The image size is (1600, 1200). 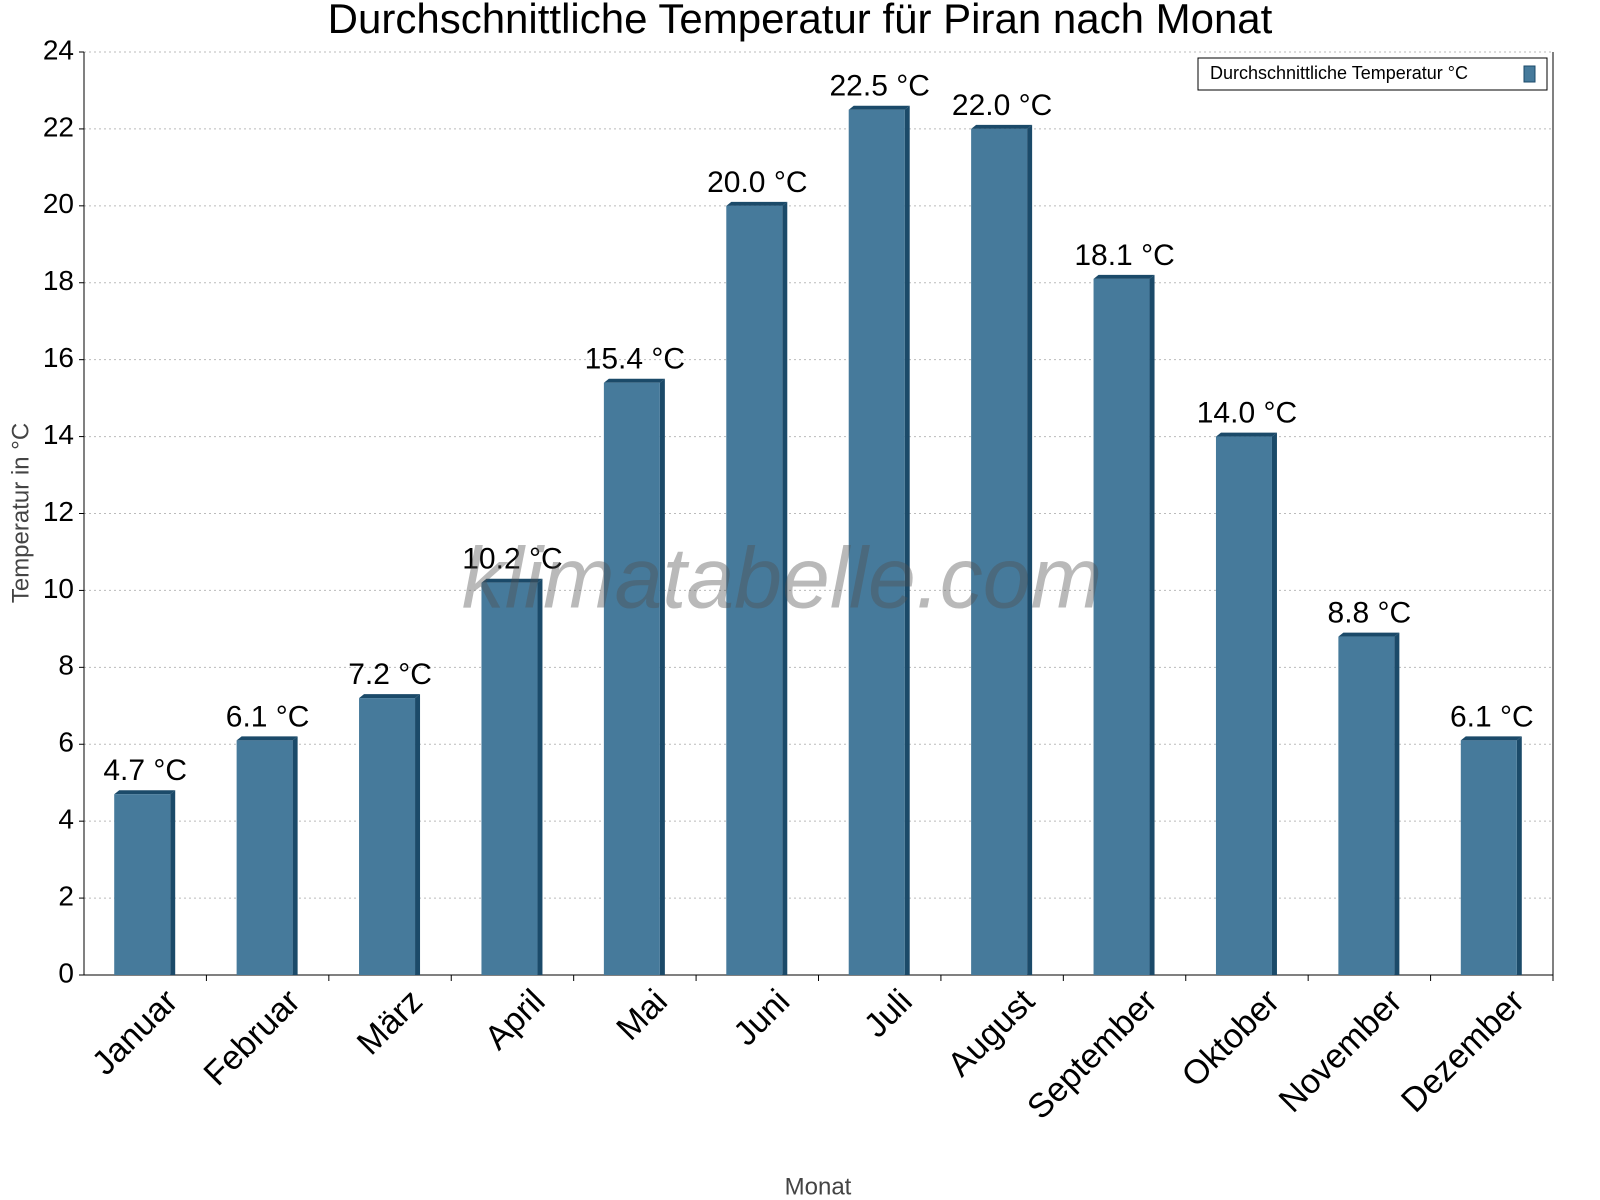 What do you see at coordinates (880, 86) in the screenshot?
I see `data-label: 22.5 °C` at bounding box center [880, 86].